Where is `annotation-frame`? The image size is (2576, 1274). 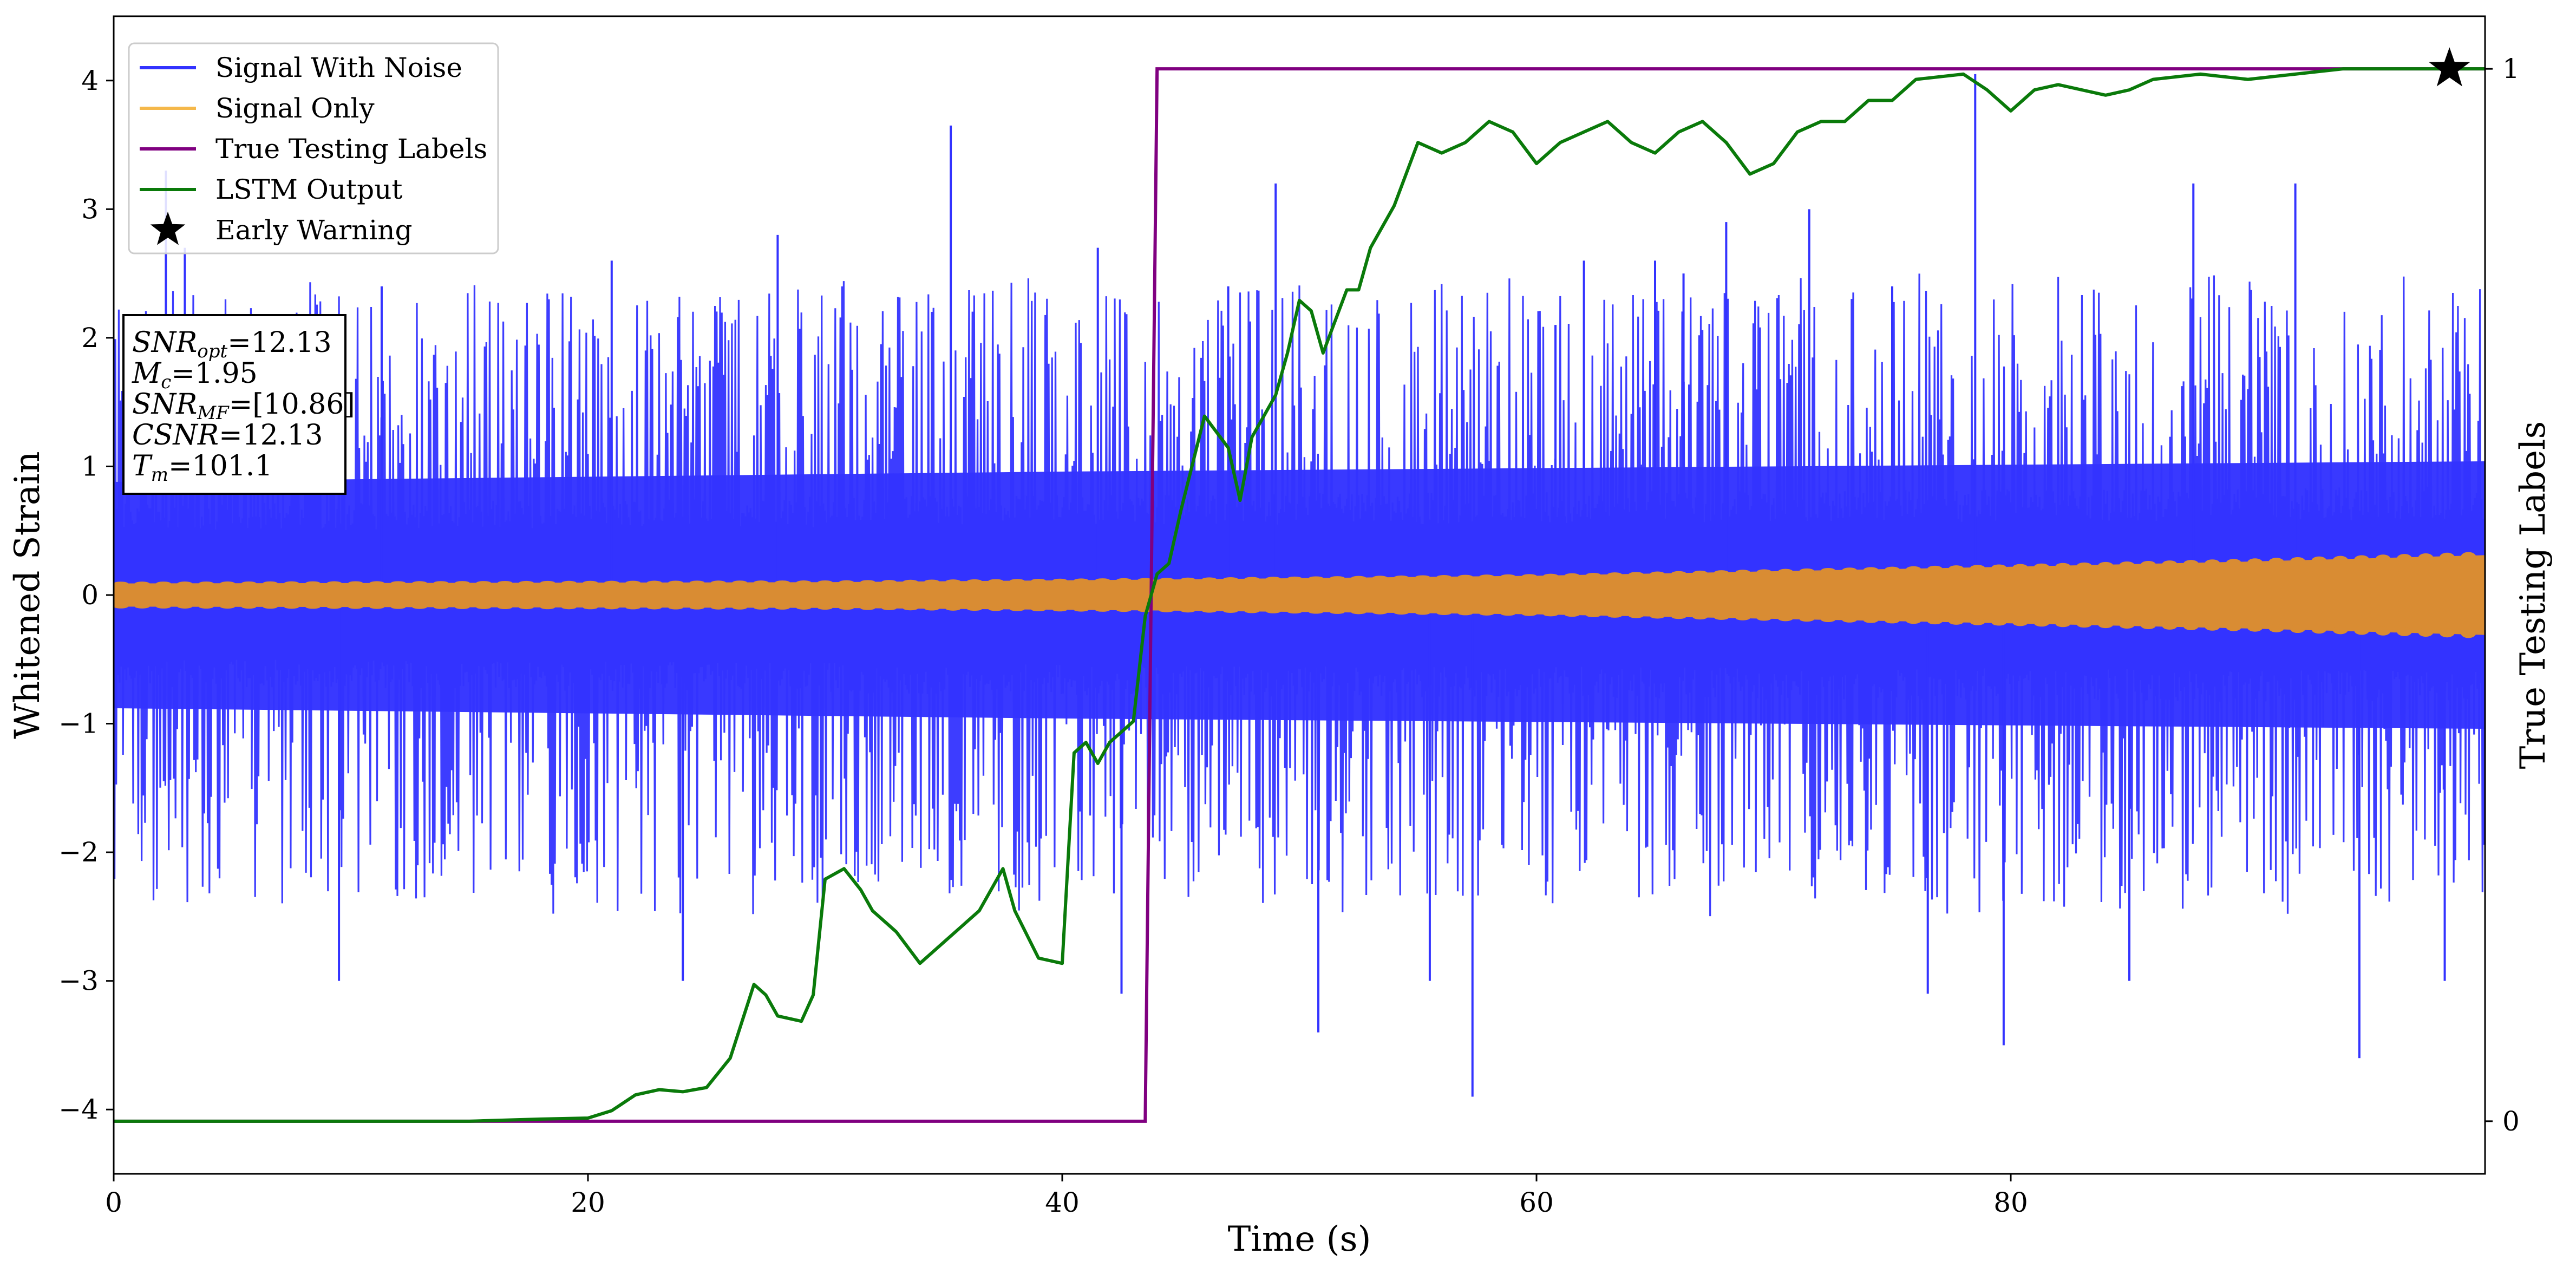 annotation-frame is located at coordinates (234, 404).